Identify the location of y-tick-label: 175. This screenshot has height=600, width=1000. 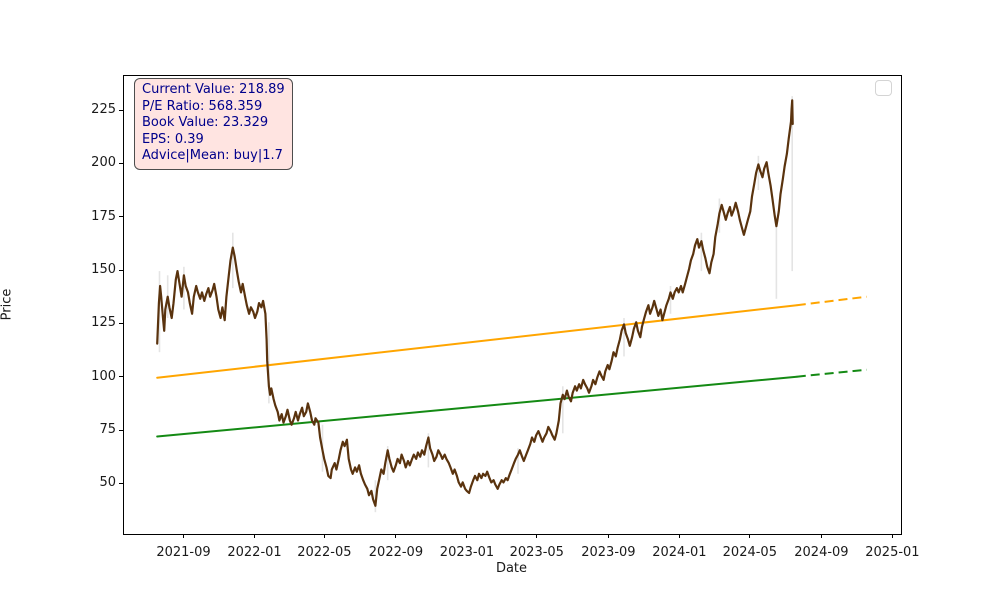
(103, 216).